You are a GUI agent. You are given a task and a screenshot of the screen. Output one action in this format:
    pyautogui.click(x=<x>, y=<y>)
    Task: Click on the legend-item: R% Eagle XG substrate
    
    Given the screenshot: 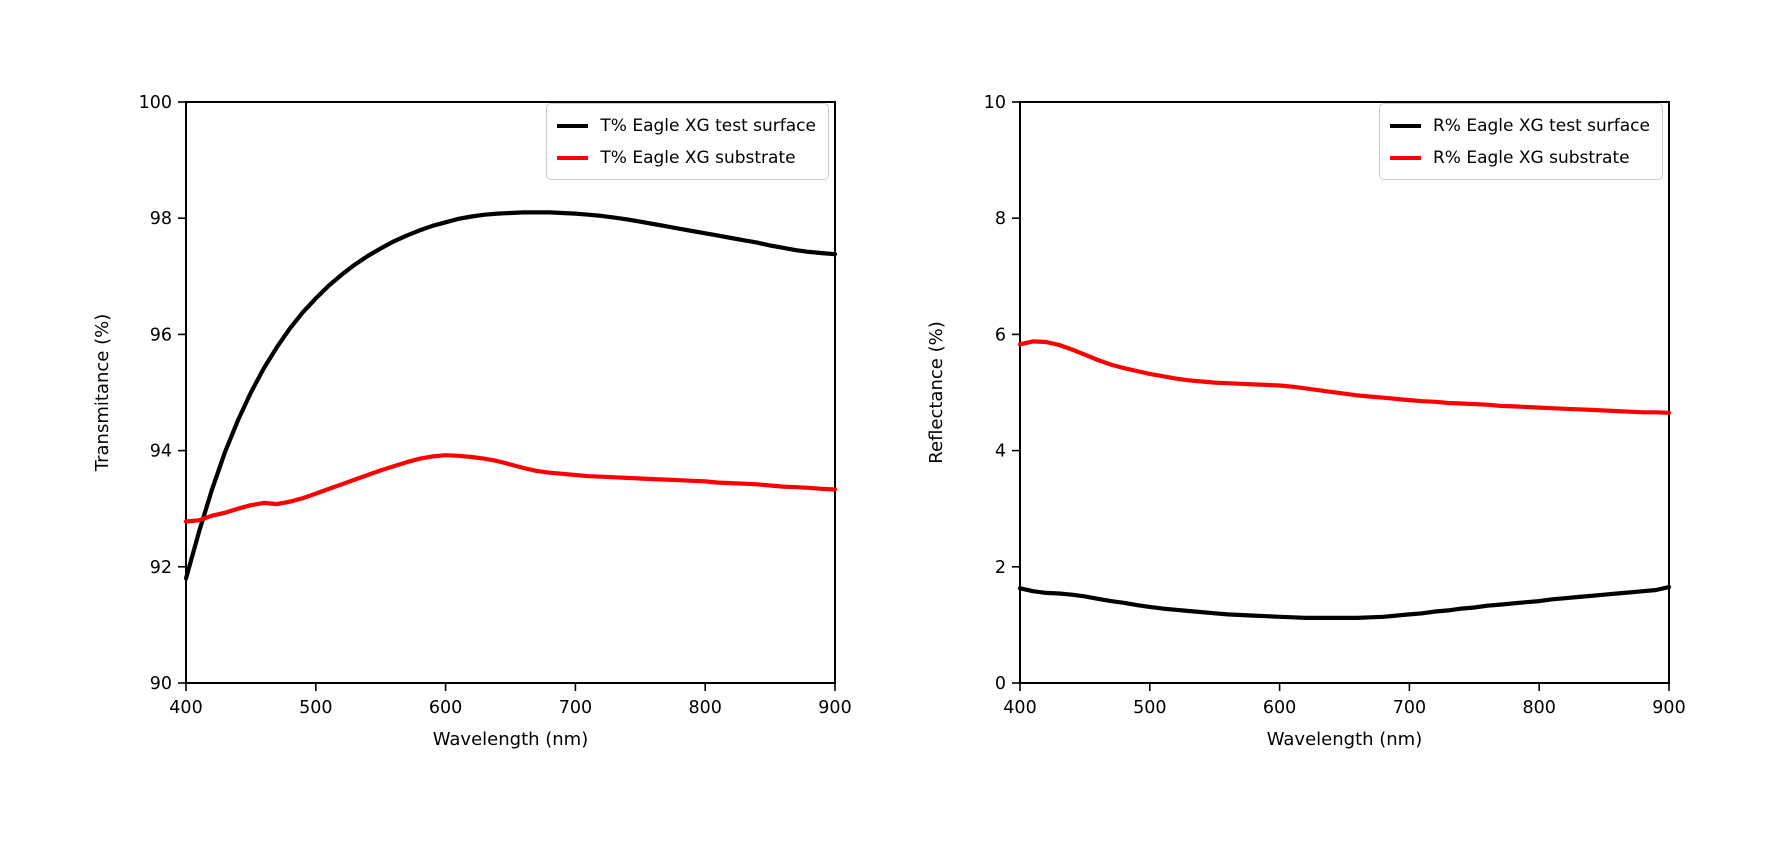 What is the action you would take?
    pyautogui.click(x=1519, y=157)
    